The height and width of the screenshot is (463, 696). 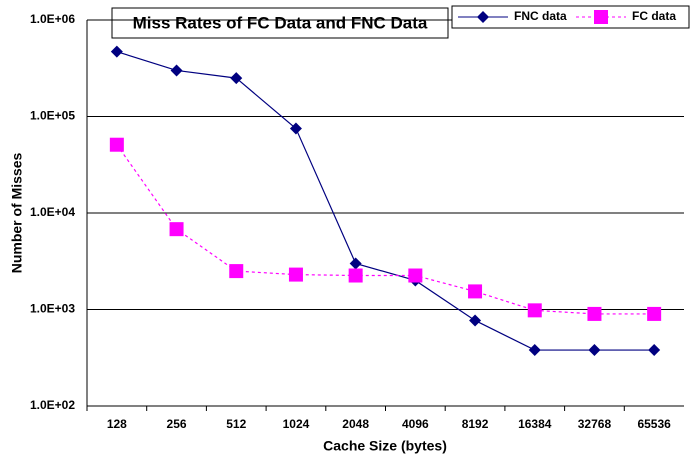 I want to click on x-tick-label: 8192, so click(x=475, y=424).